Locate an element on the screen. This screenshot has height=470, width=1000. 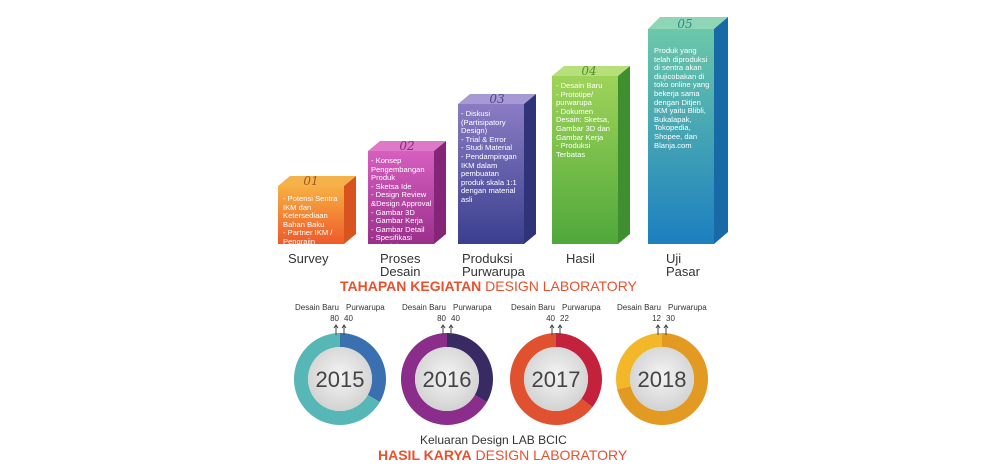
stage-box-1: 01 is located at coordinates (317, 209).